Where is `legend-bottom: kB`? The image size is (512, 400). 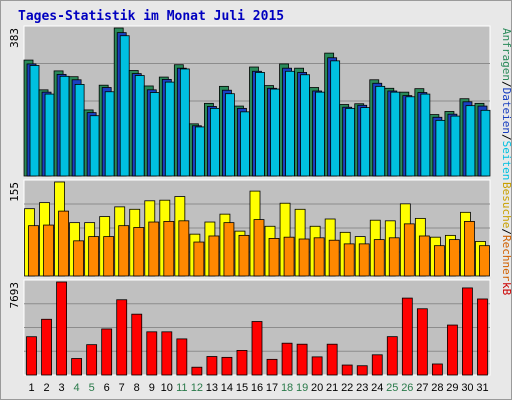
legend-bottom: kB is located at coordinates (506, 289).